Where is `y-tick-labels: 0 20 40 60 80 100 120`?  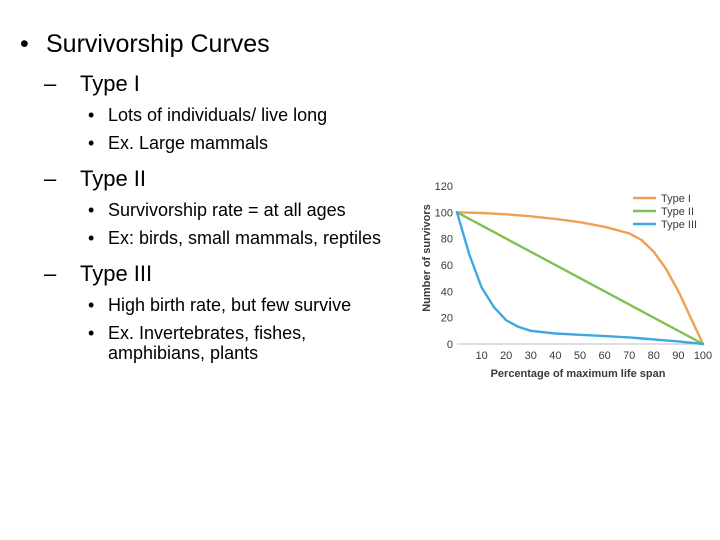 y-tick-labels: 0 20 40 60 80 100 120 is located at coordinates (444, 266).